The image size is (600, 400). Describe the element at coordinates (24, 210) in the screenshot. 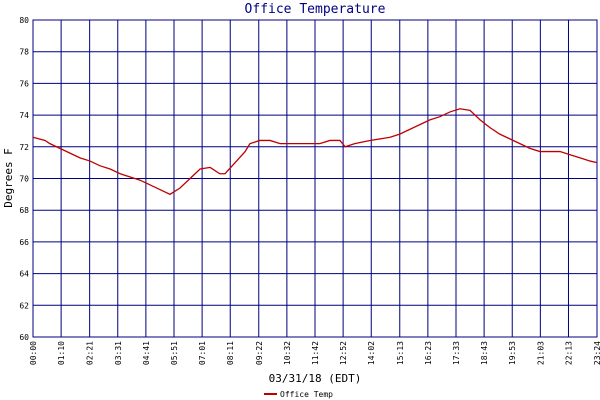

I see `y-tick-label: 68` at that location.